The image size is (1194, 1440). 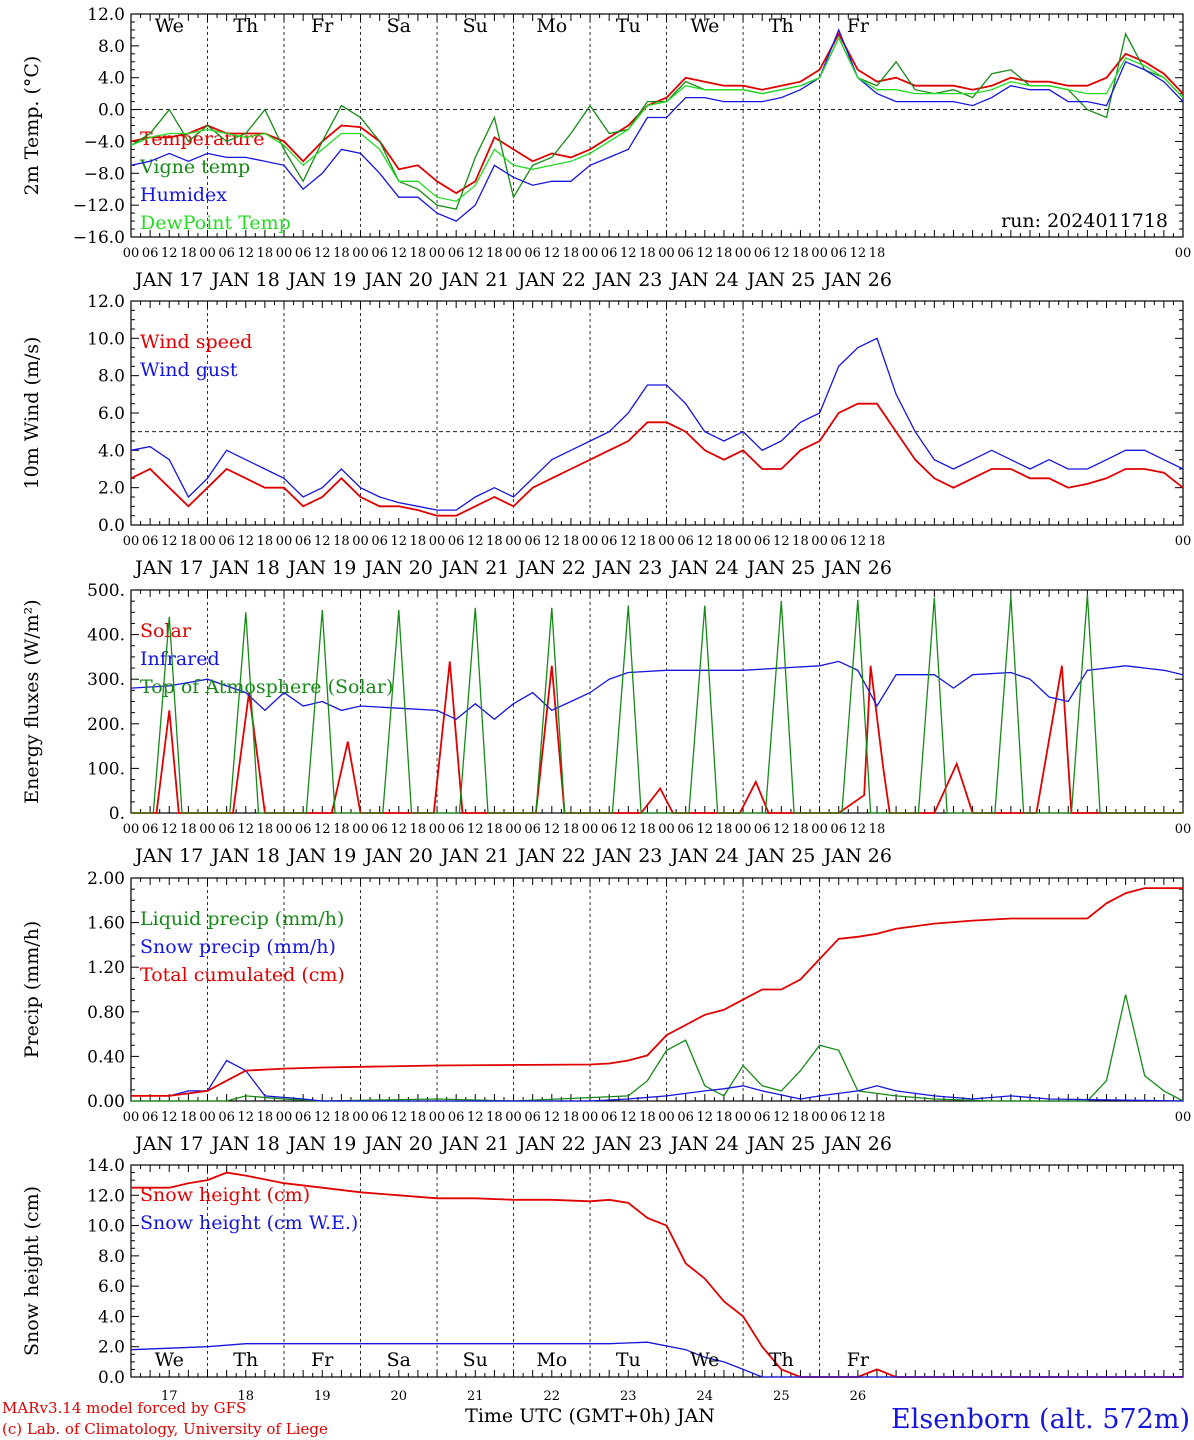 I want to click on y-tick-label: −8.0, so click(x=104, y=174).